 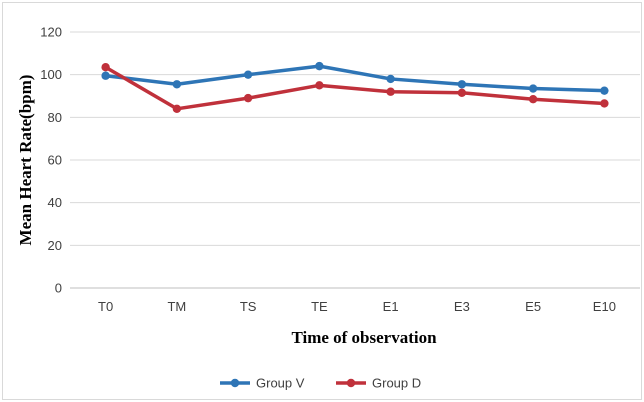 What do you see at coordinates (351, 383) in the screenshot?
I see `legend-marker-group-d` at bounding box center [351, 383].